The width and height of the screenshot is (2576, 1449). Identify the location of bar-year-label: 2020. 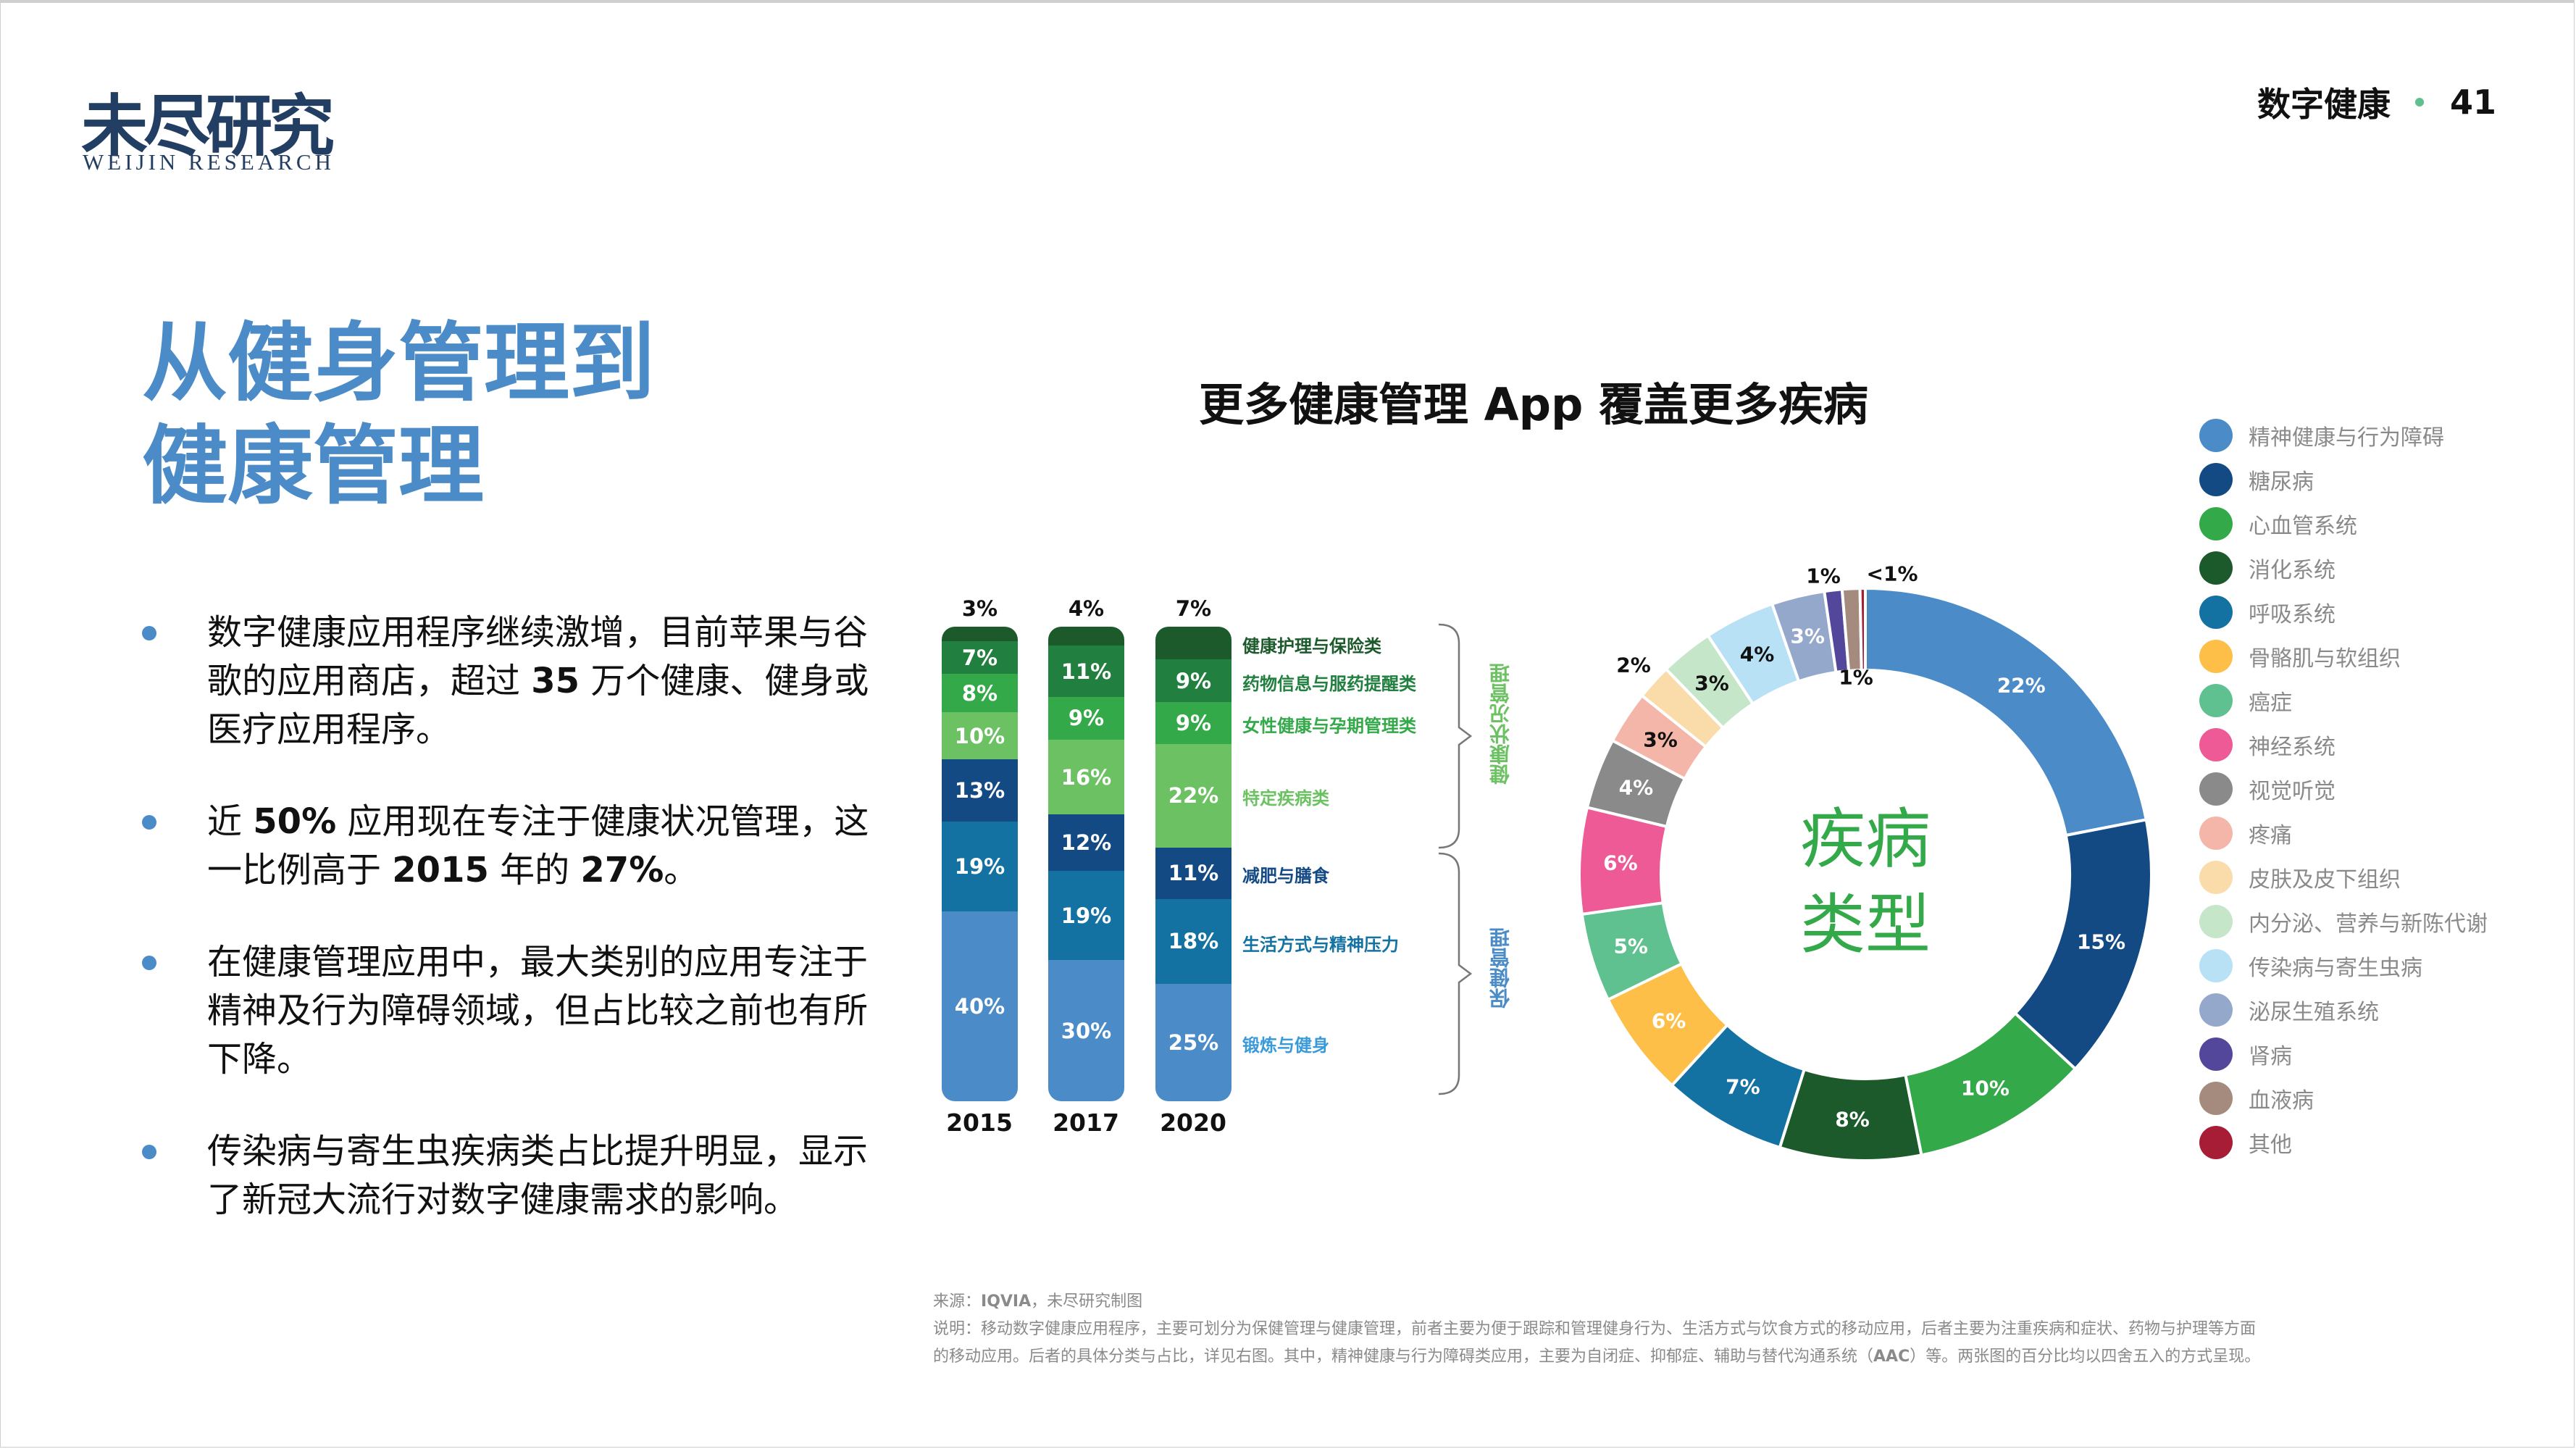
(1193, 1123).